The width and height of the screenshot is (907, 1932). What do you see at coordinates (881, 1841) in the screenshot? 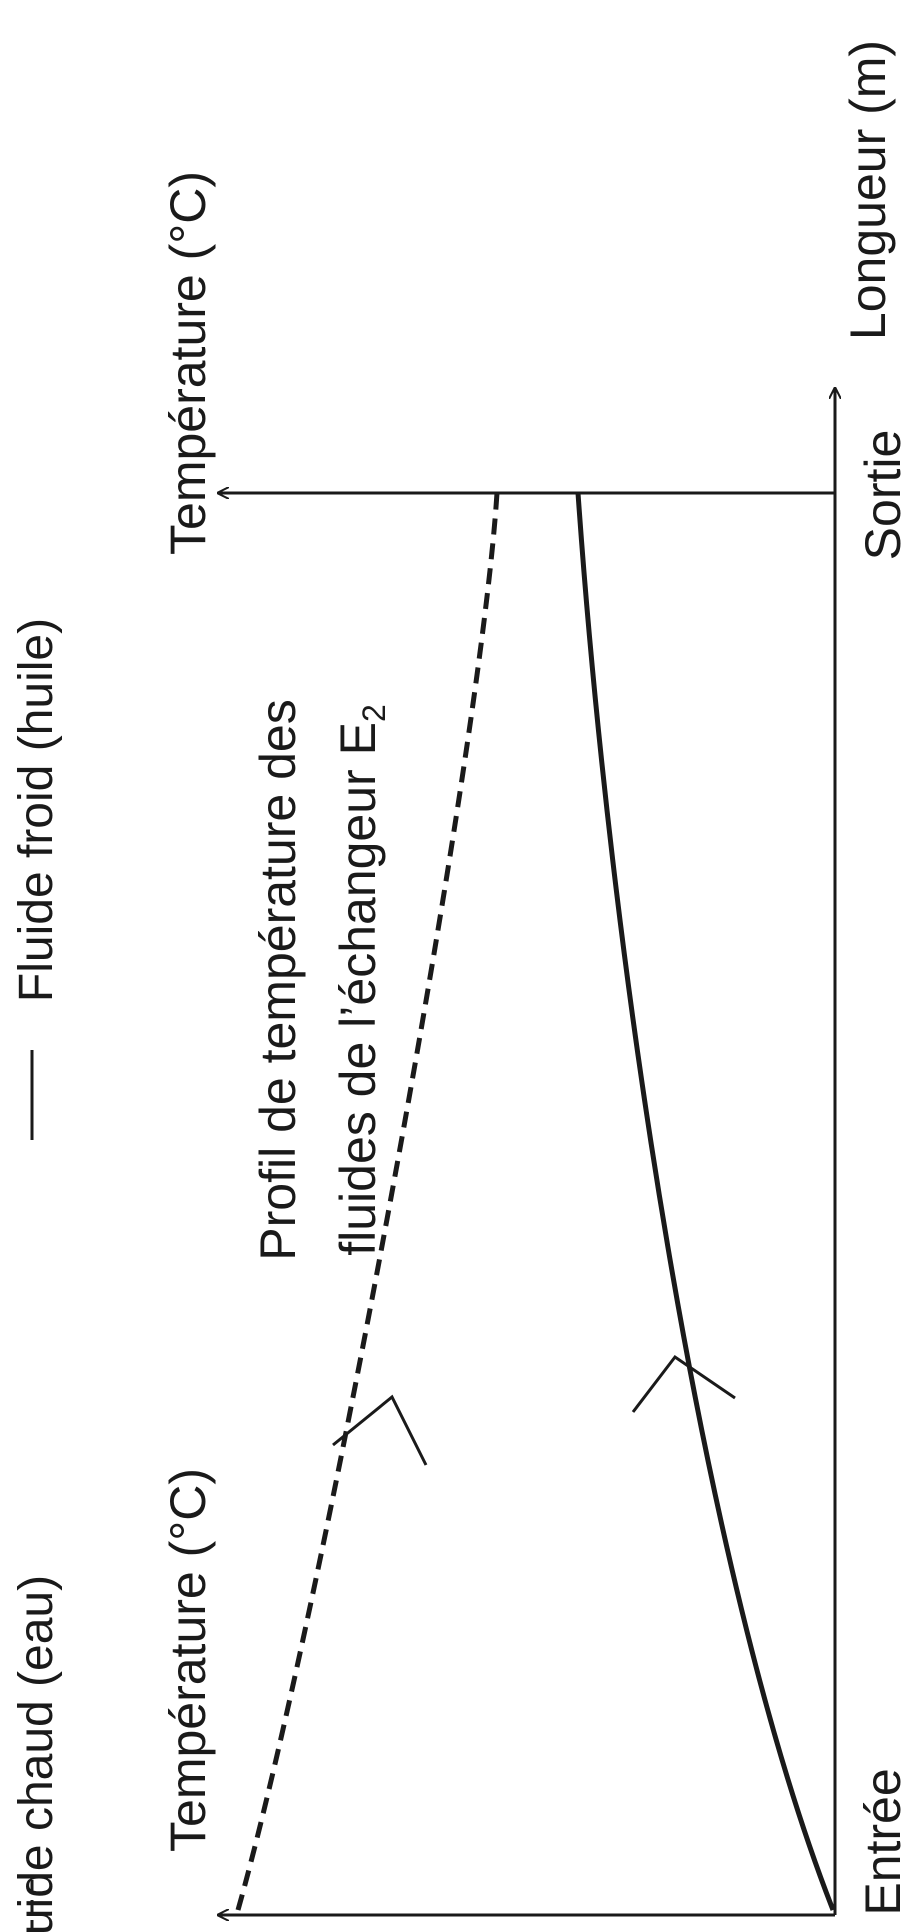
I see `inlet-label: Entrée` at bounding box center [881, 1841].